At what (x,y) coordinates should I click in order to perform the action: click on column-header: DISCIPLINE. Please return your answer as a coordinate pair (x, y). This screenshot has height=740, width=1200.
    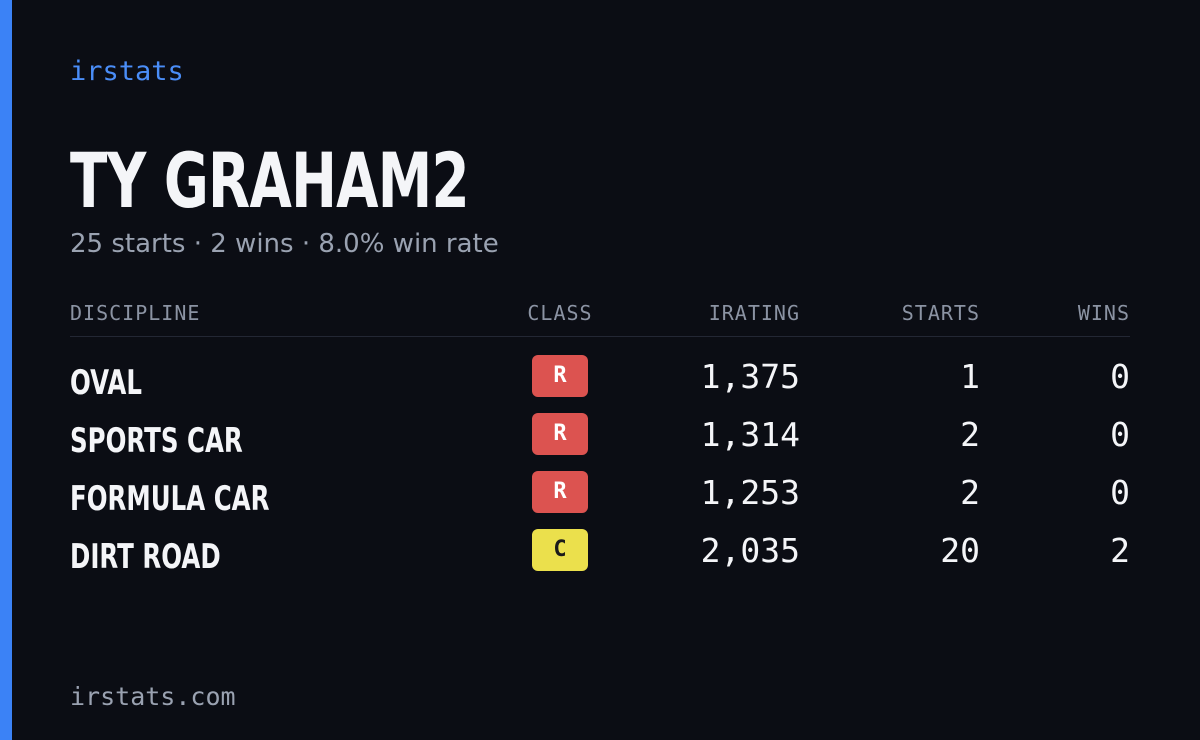
    Looking at the image, I should click on (135, 313).